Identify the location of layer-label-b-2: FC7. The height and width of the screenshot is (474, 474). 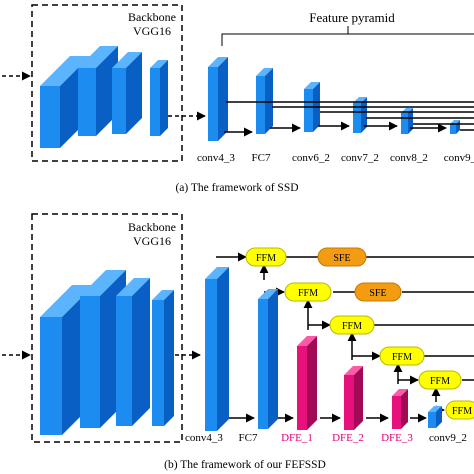
(248, 438).